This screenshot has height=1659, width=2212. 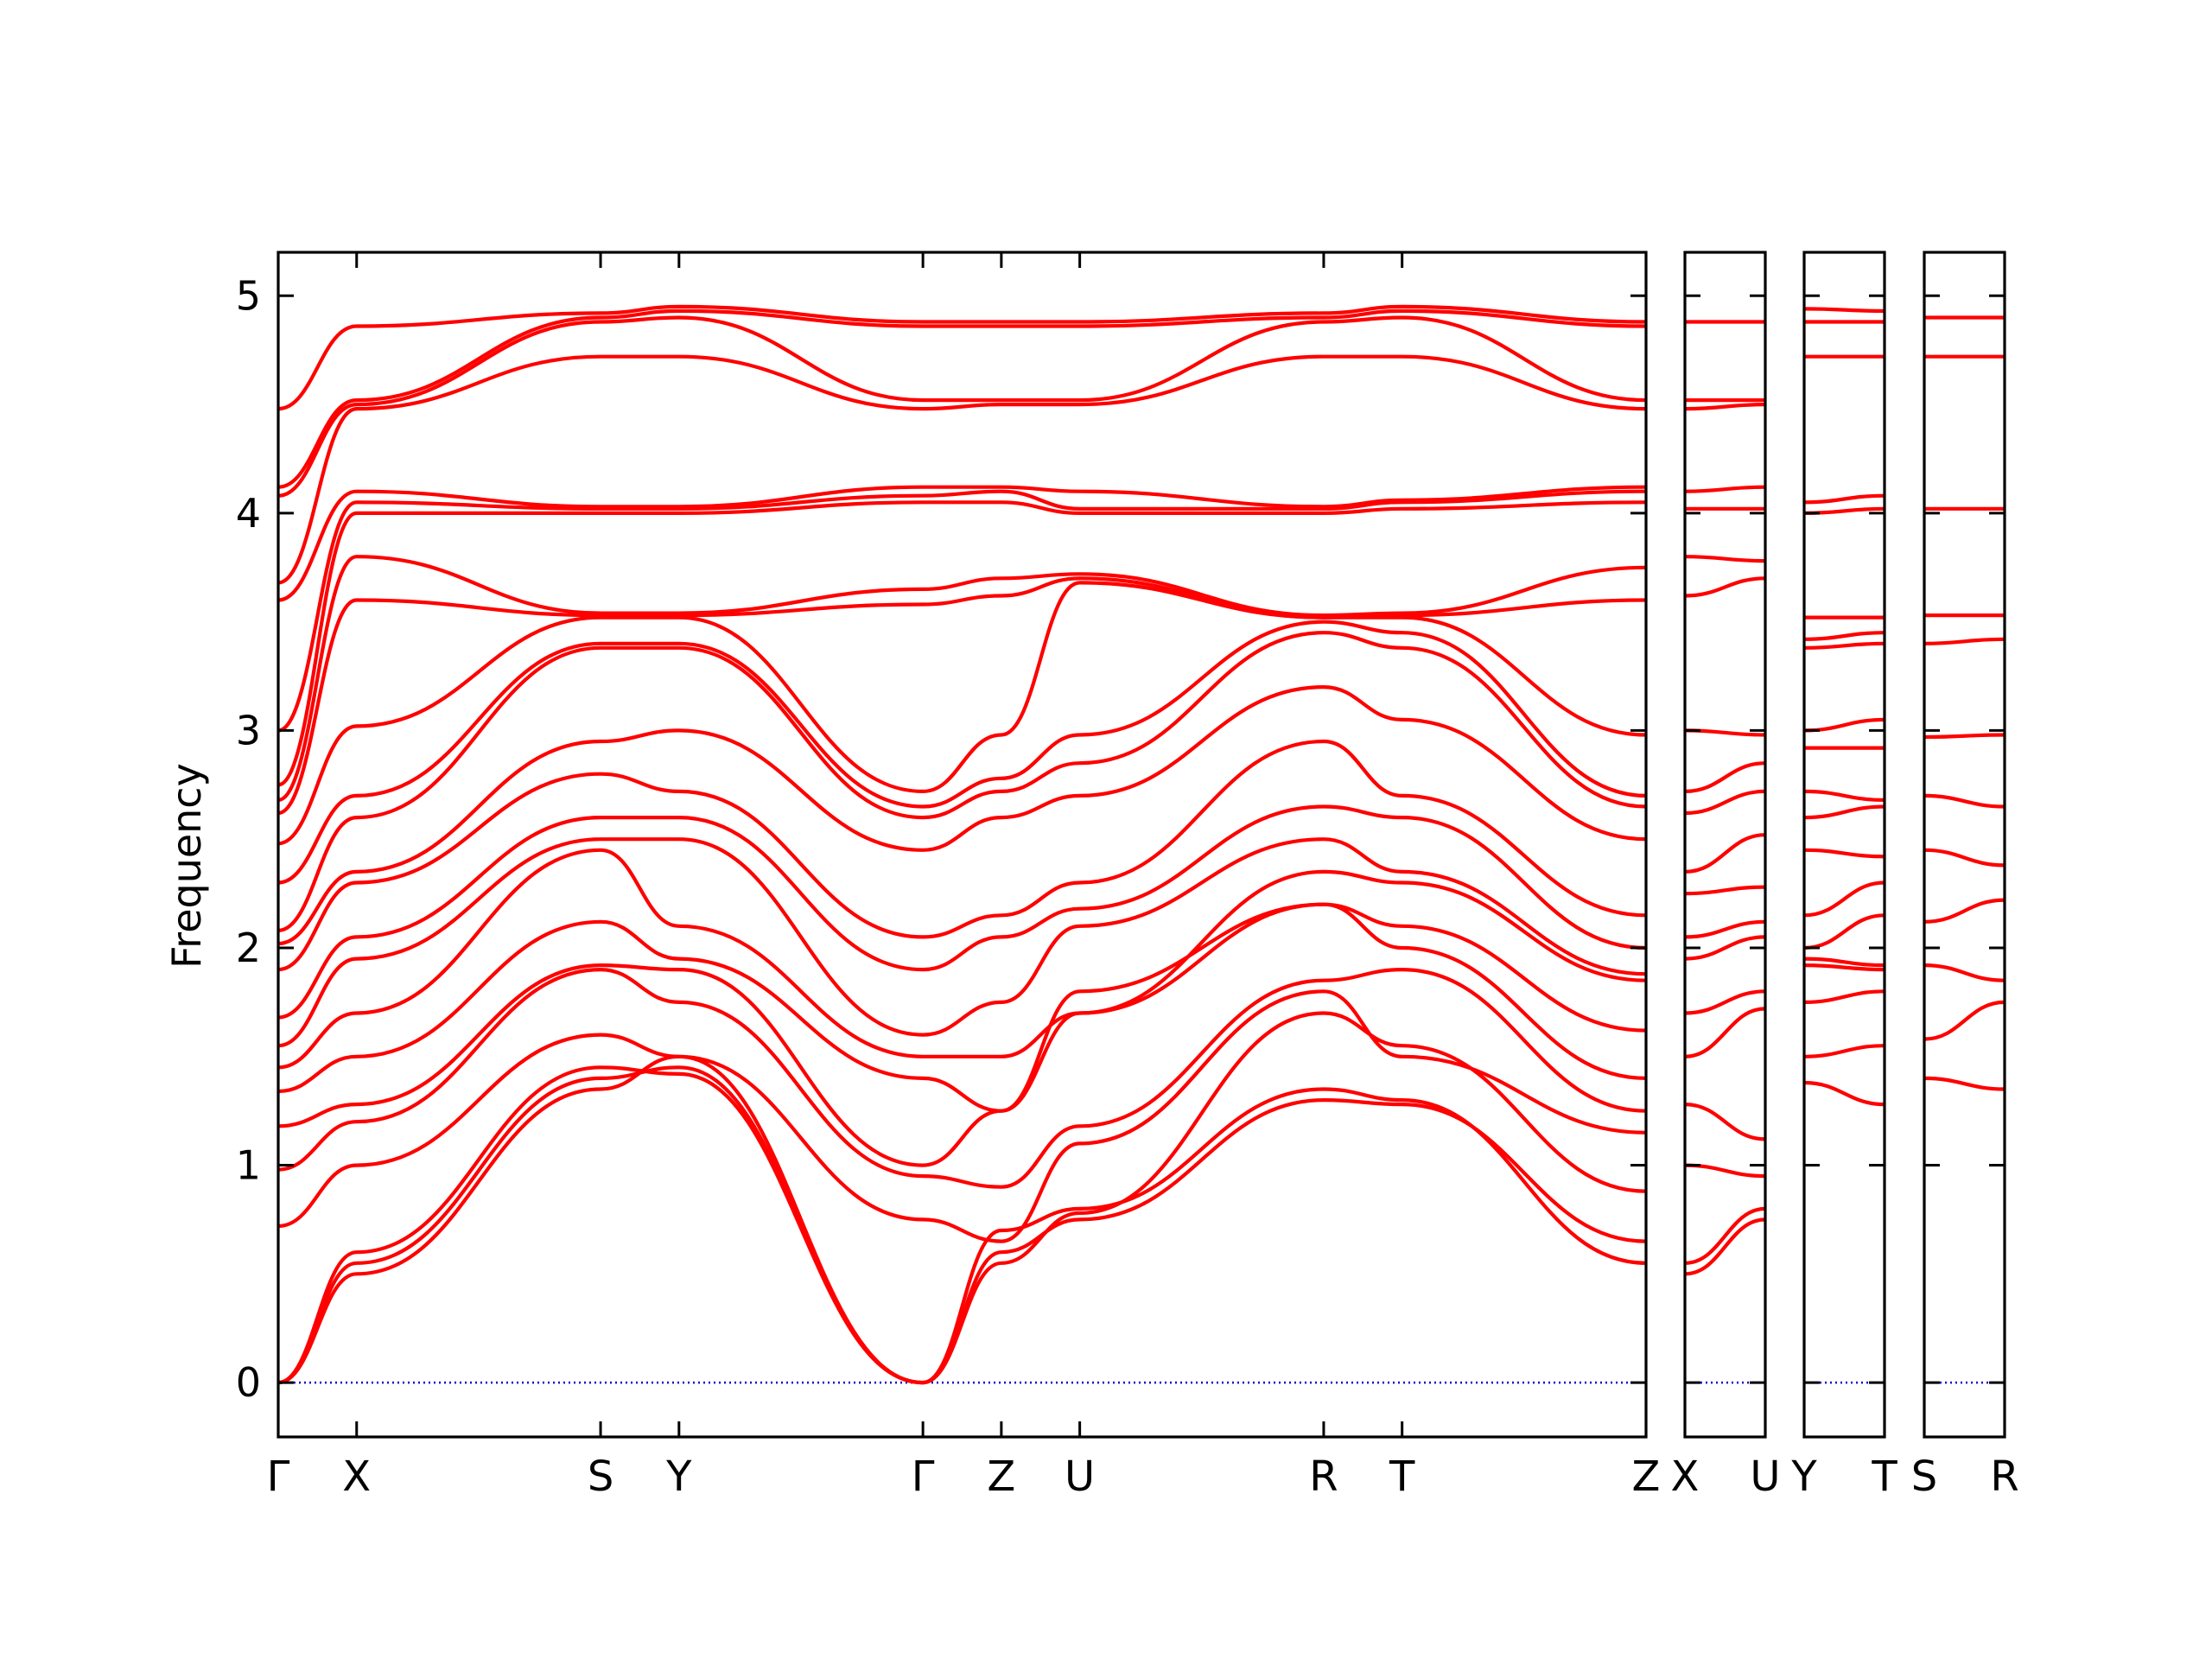 I want to click on panel-frame-sr, so click(x=1964, y=845).